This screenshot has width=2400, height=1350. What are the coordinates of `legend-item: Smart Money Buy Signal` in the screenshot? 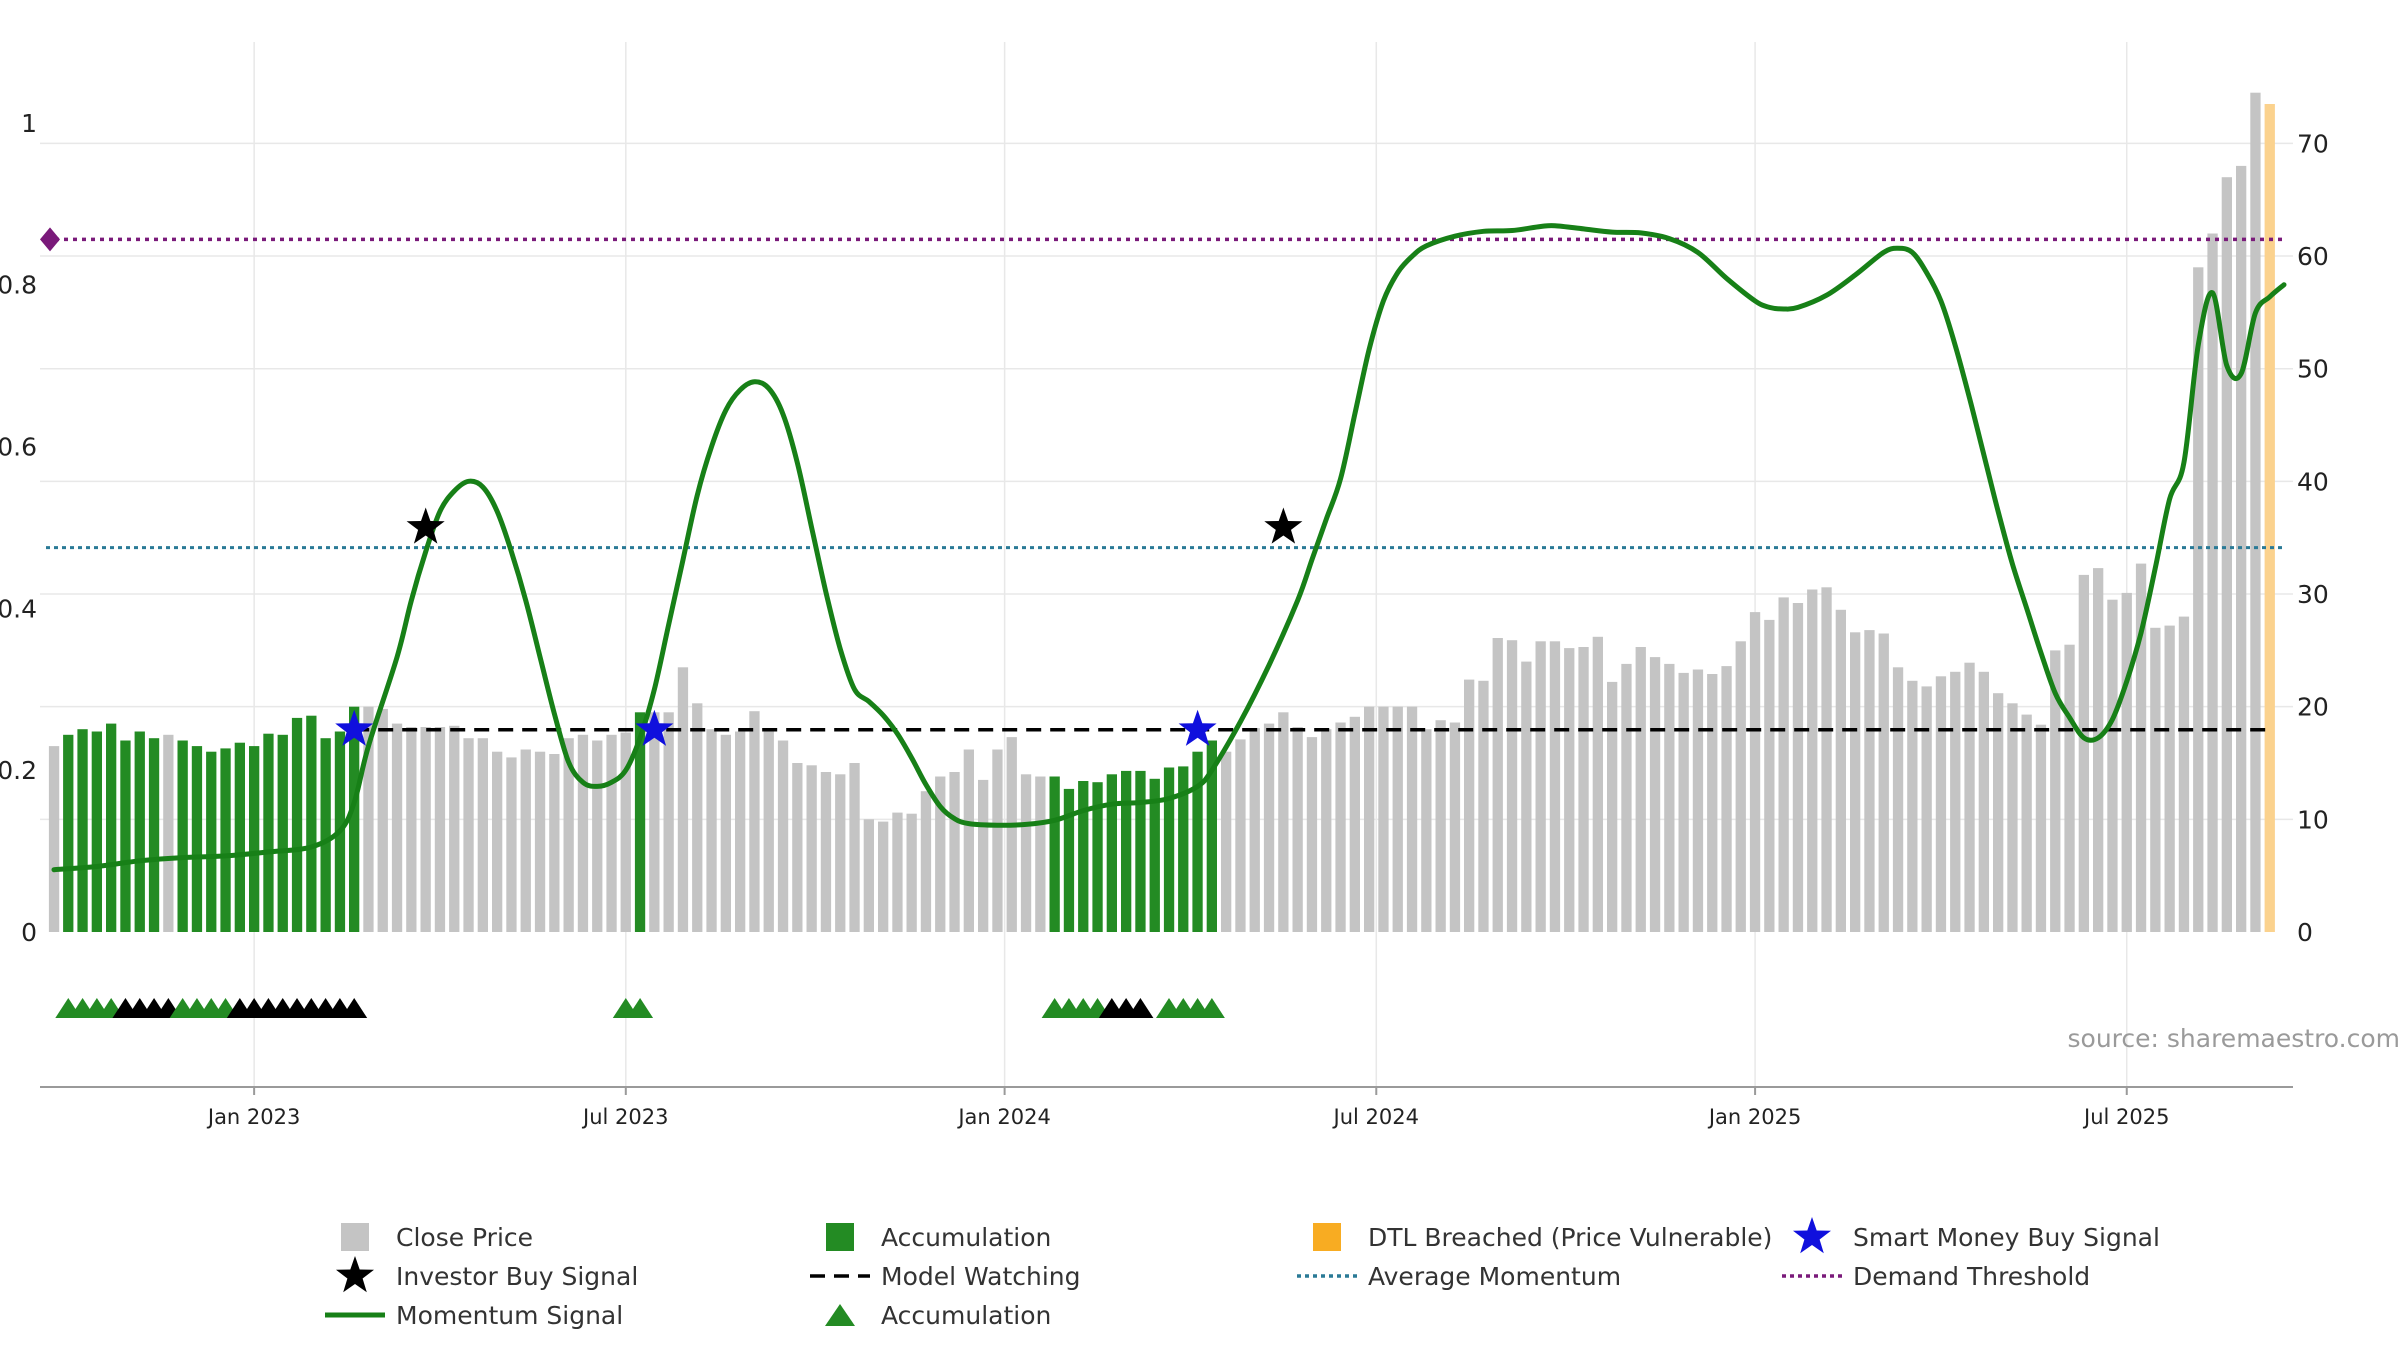 It's located at (1976, 1235).